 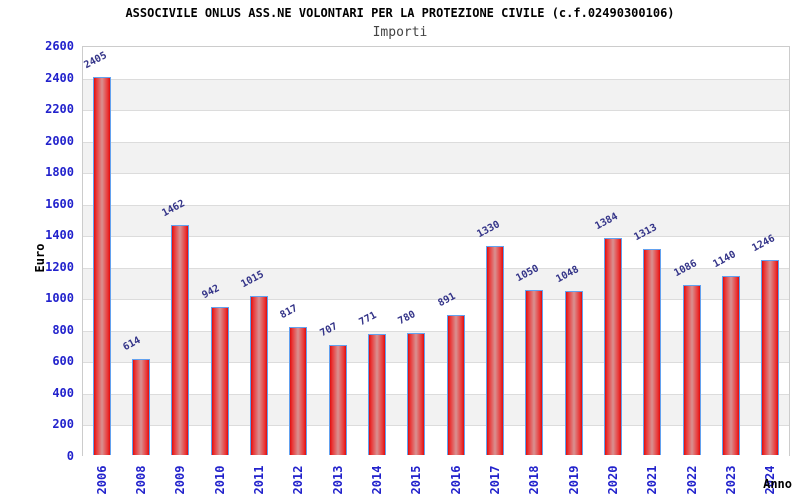 What do you see at coordinates (652, 351) in the screenshot?
I see `bar-2021` at bounding box center [652, 351].